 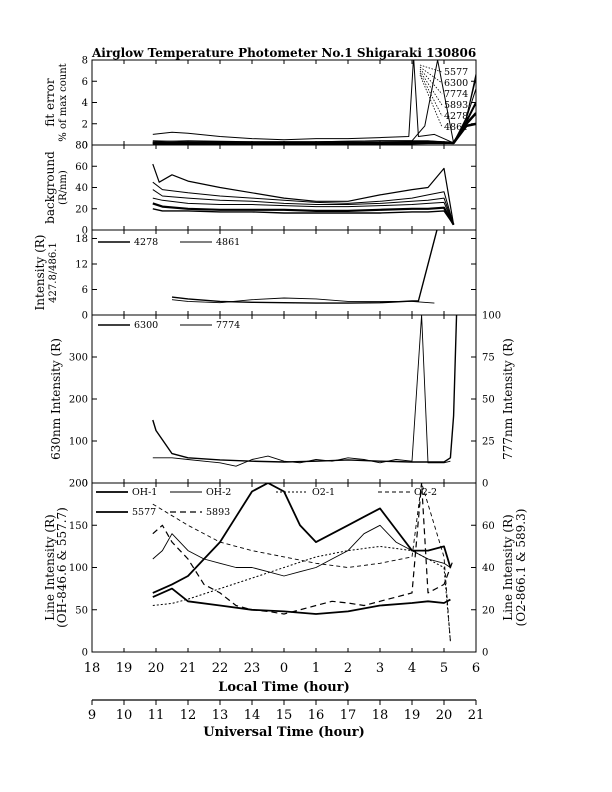 I want to click on y2label: Line Intensity (R), so click(x=508, y=567).